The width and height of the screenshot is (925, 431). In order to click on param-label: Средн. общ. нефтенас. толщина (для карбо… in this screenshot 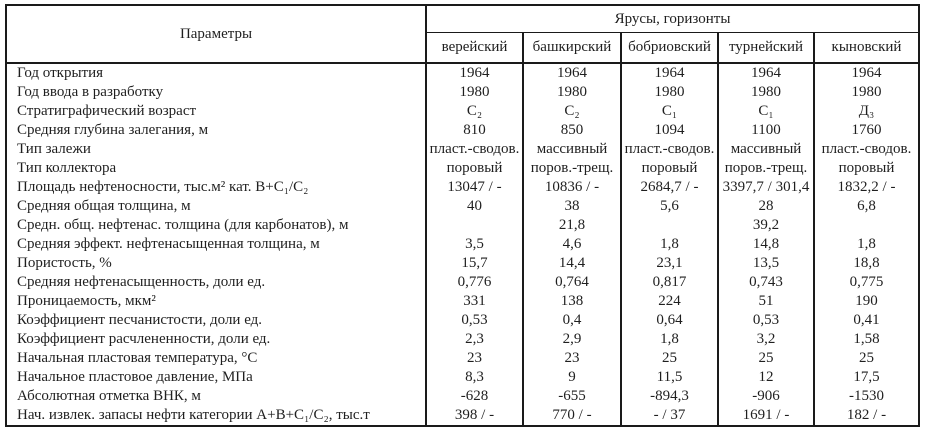, I will do `click(183, 225)`.